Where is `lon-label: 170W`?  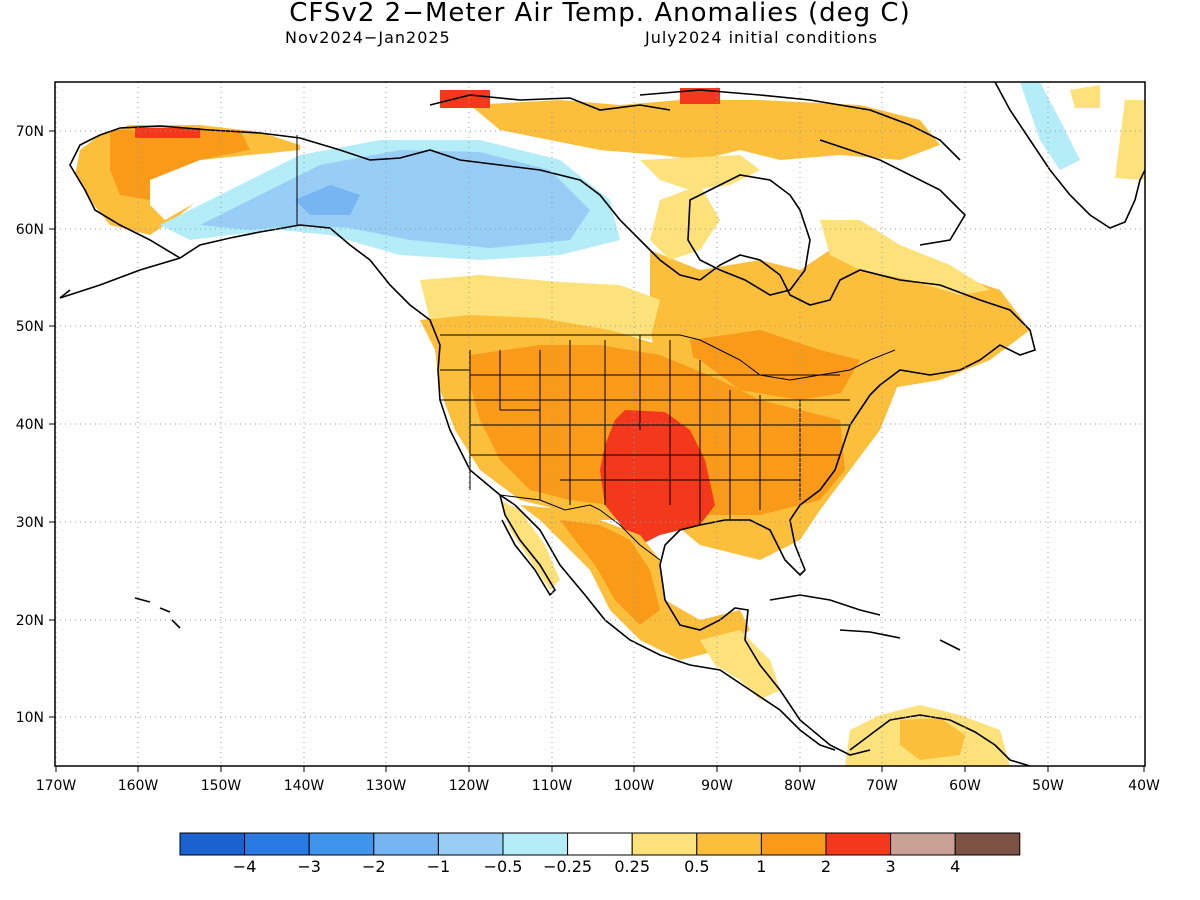 lon-label: 170W is located at coordinates (56, 786).